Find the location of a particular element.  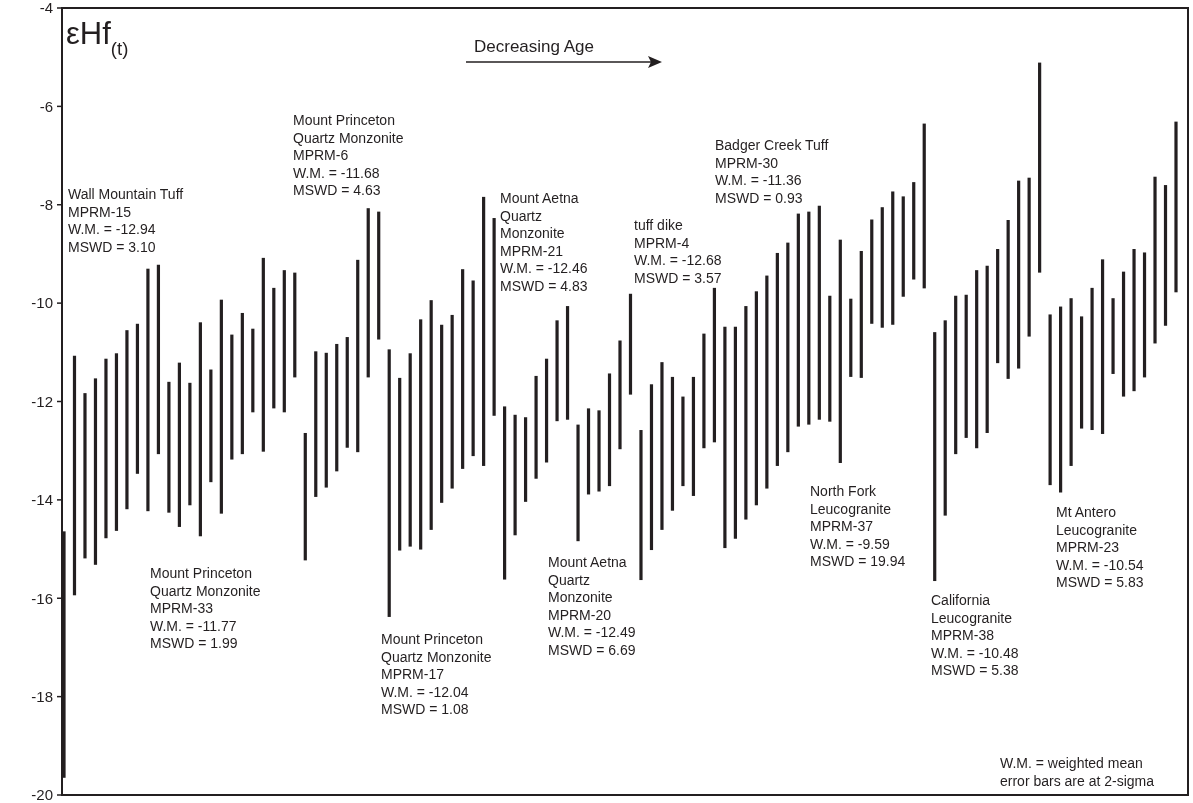

annotation: tuff dike MPRM-4 W.M. = -12.68 MSWD = 3.57 is located at coordinates (678, 251).